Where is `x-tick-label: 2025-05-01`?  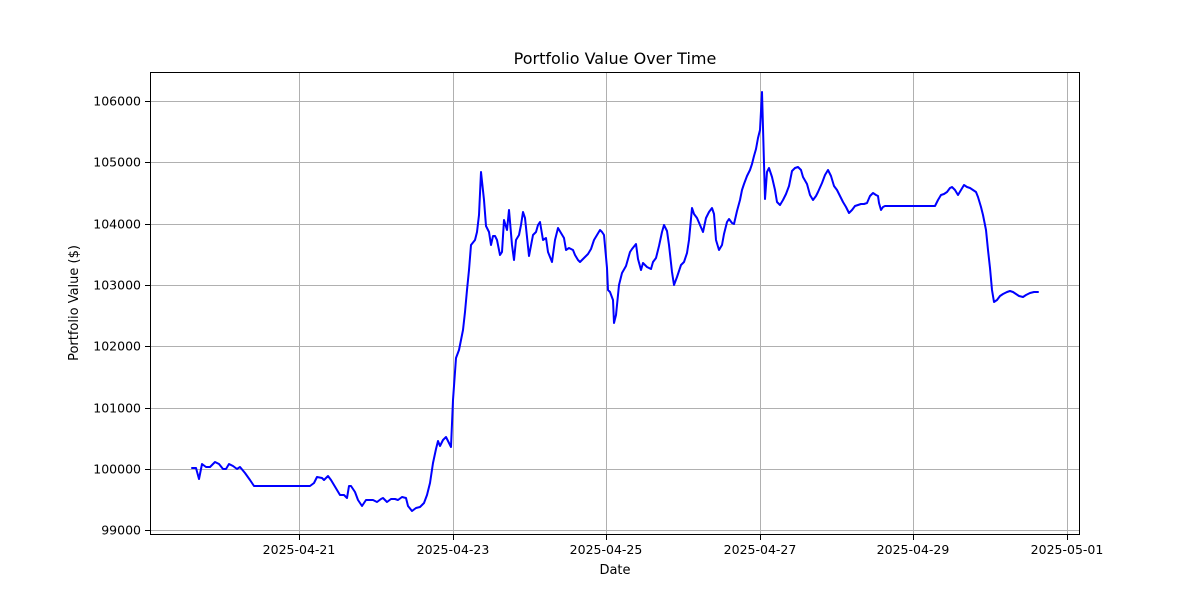
x-tick-label: 2025-05-01 is located at coordinates (1067, 549).